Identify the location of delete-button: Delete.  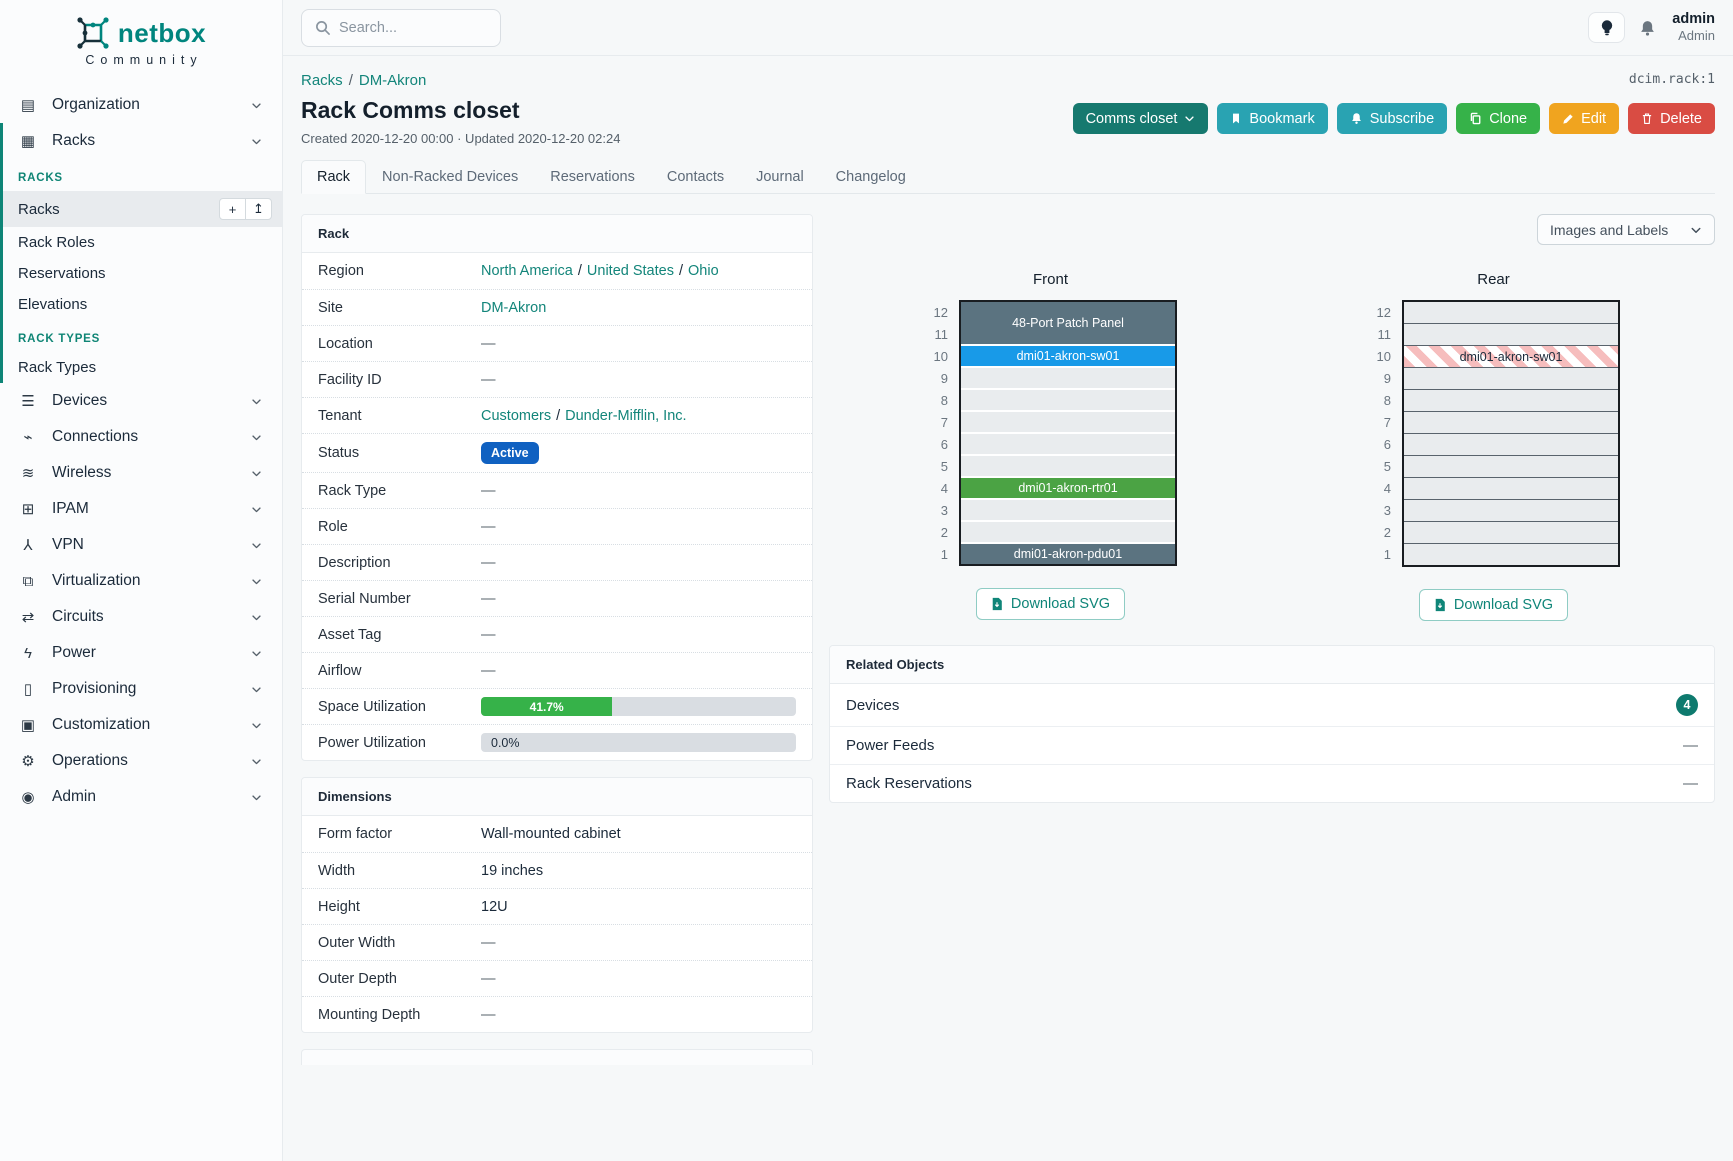
(1671, 118).